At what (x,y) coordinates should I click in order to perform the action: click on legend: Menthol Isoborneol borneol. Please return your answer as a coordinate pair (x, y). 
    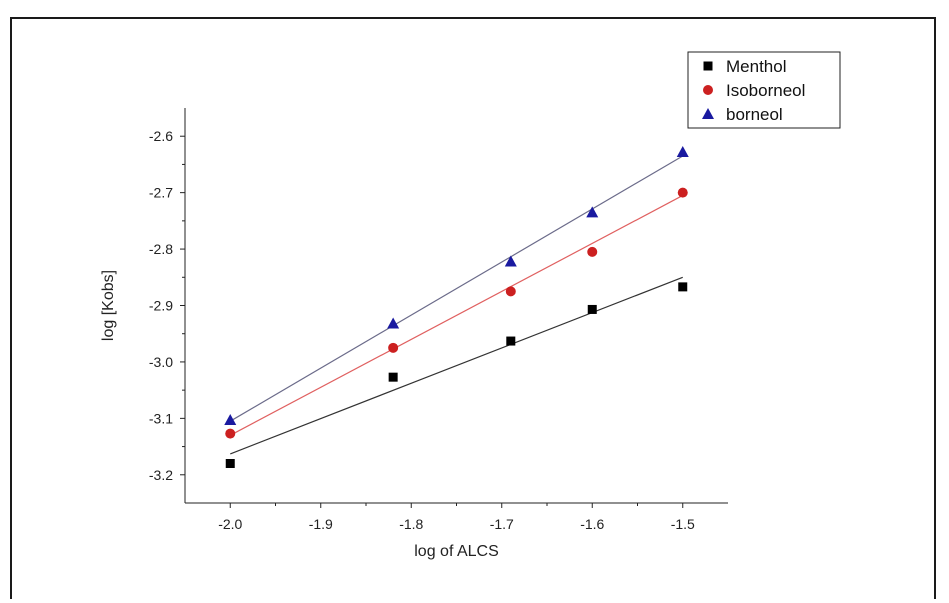
    Looking at the image, I should click on (764, 90).